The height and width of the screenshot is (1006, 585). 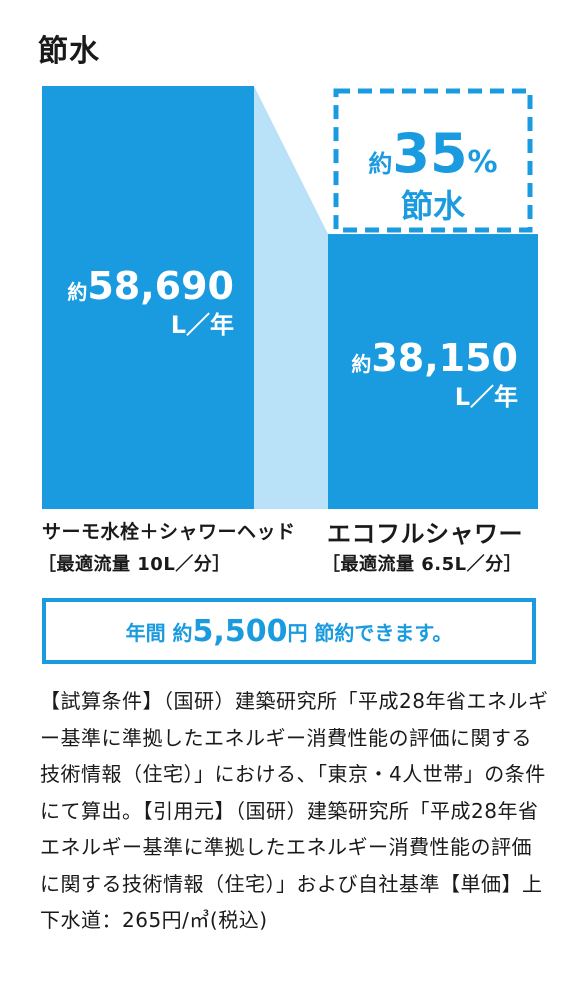 What do you see at coordinates (380, 164) in the screenshot?
I see `saving-percent-prefix: 約` at bounding box center [380, 164].